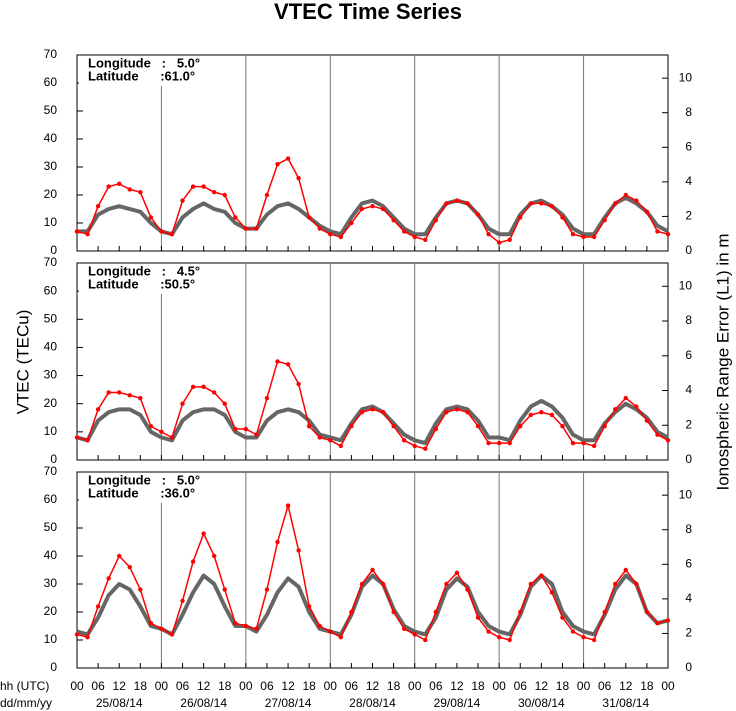  Describe the element at coordinates (541, 703) in the screenshot. I see `date-tick-label: 30/08/14` at that location.